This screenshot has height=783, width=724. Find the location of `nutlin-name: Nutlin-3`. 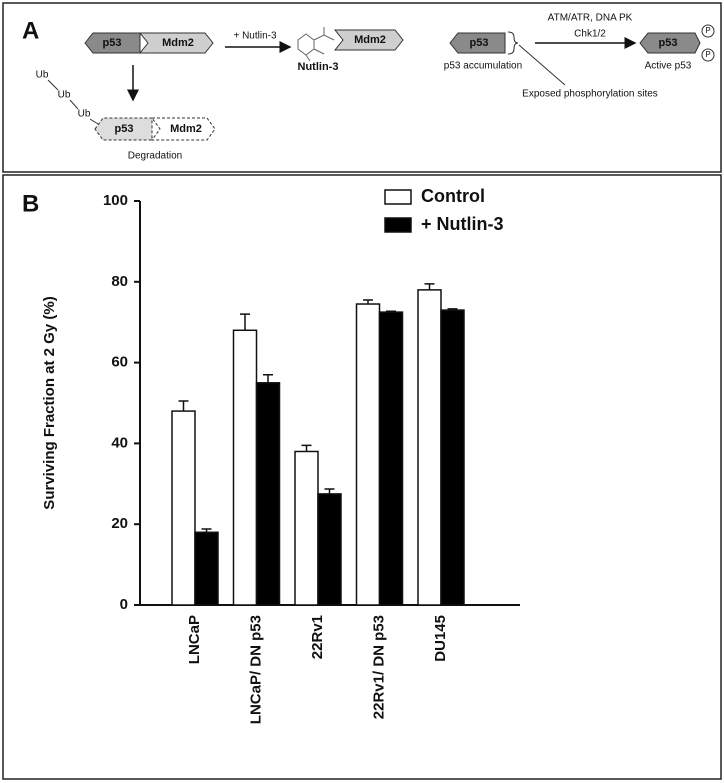

nutlin-name: Nutlin-3 is located at coordinates (318, 67).